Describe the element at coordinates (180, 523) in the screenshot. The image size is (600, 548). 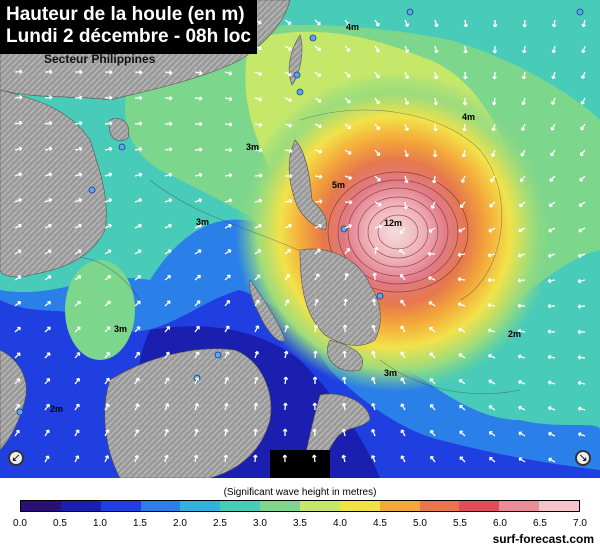
I see `scale-tick-label: 2.0` at that location.